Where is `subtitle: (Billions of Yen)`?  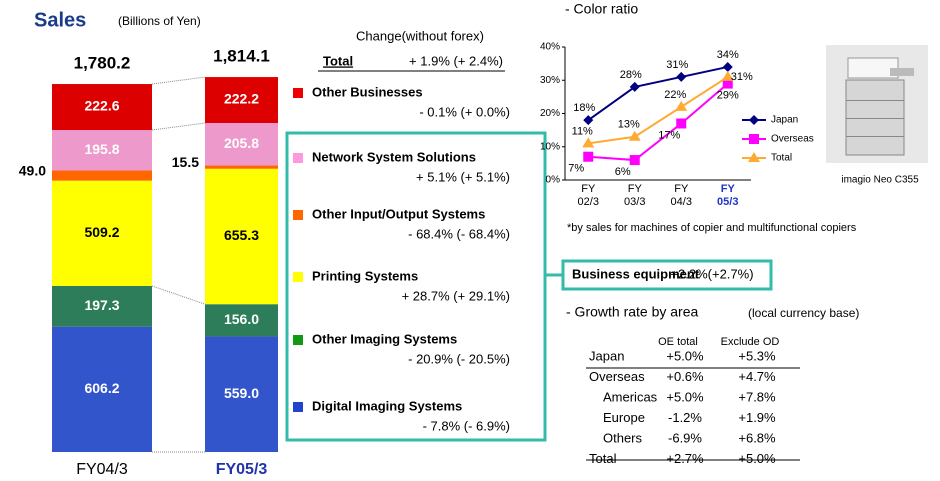
subtitle: (Billions of Yen) is located at coordinates (159, 21).